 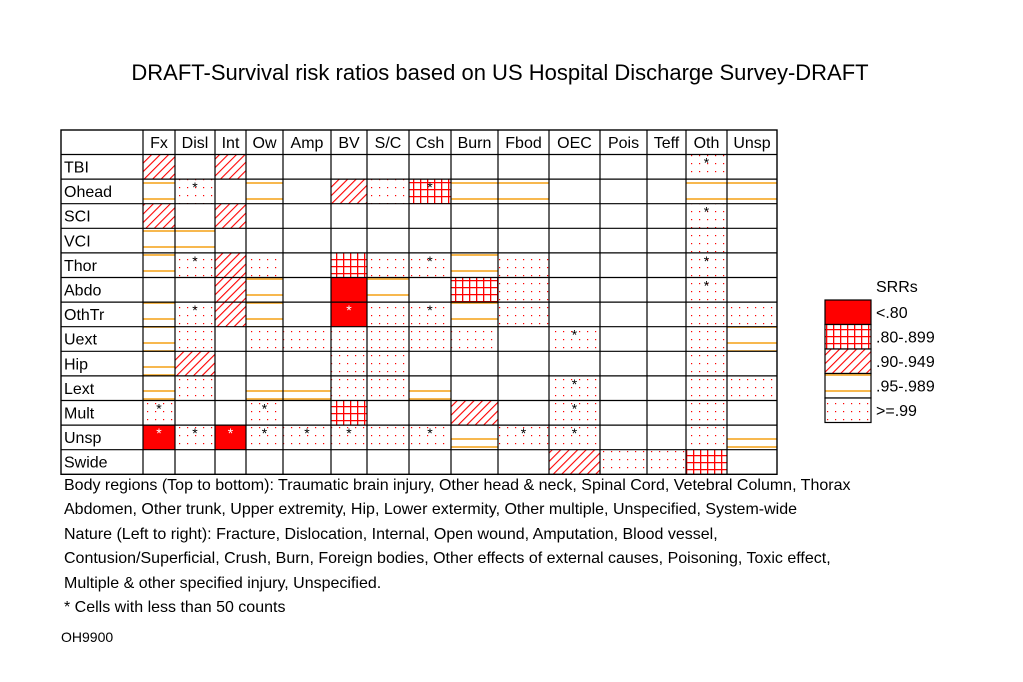 I want to click on heatmap-cell-Thor-Csh, so click(x=430, y=265).